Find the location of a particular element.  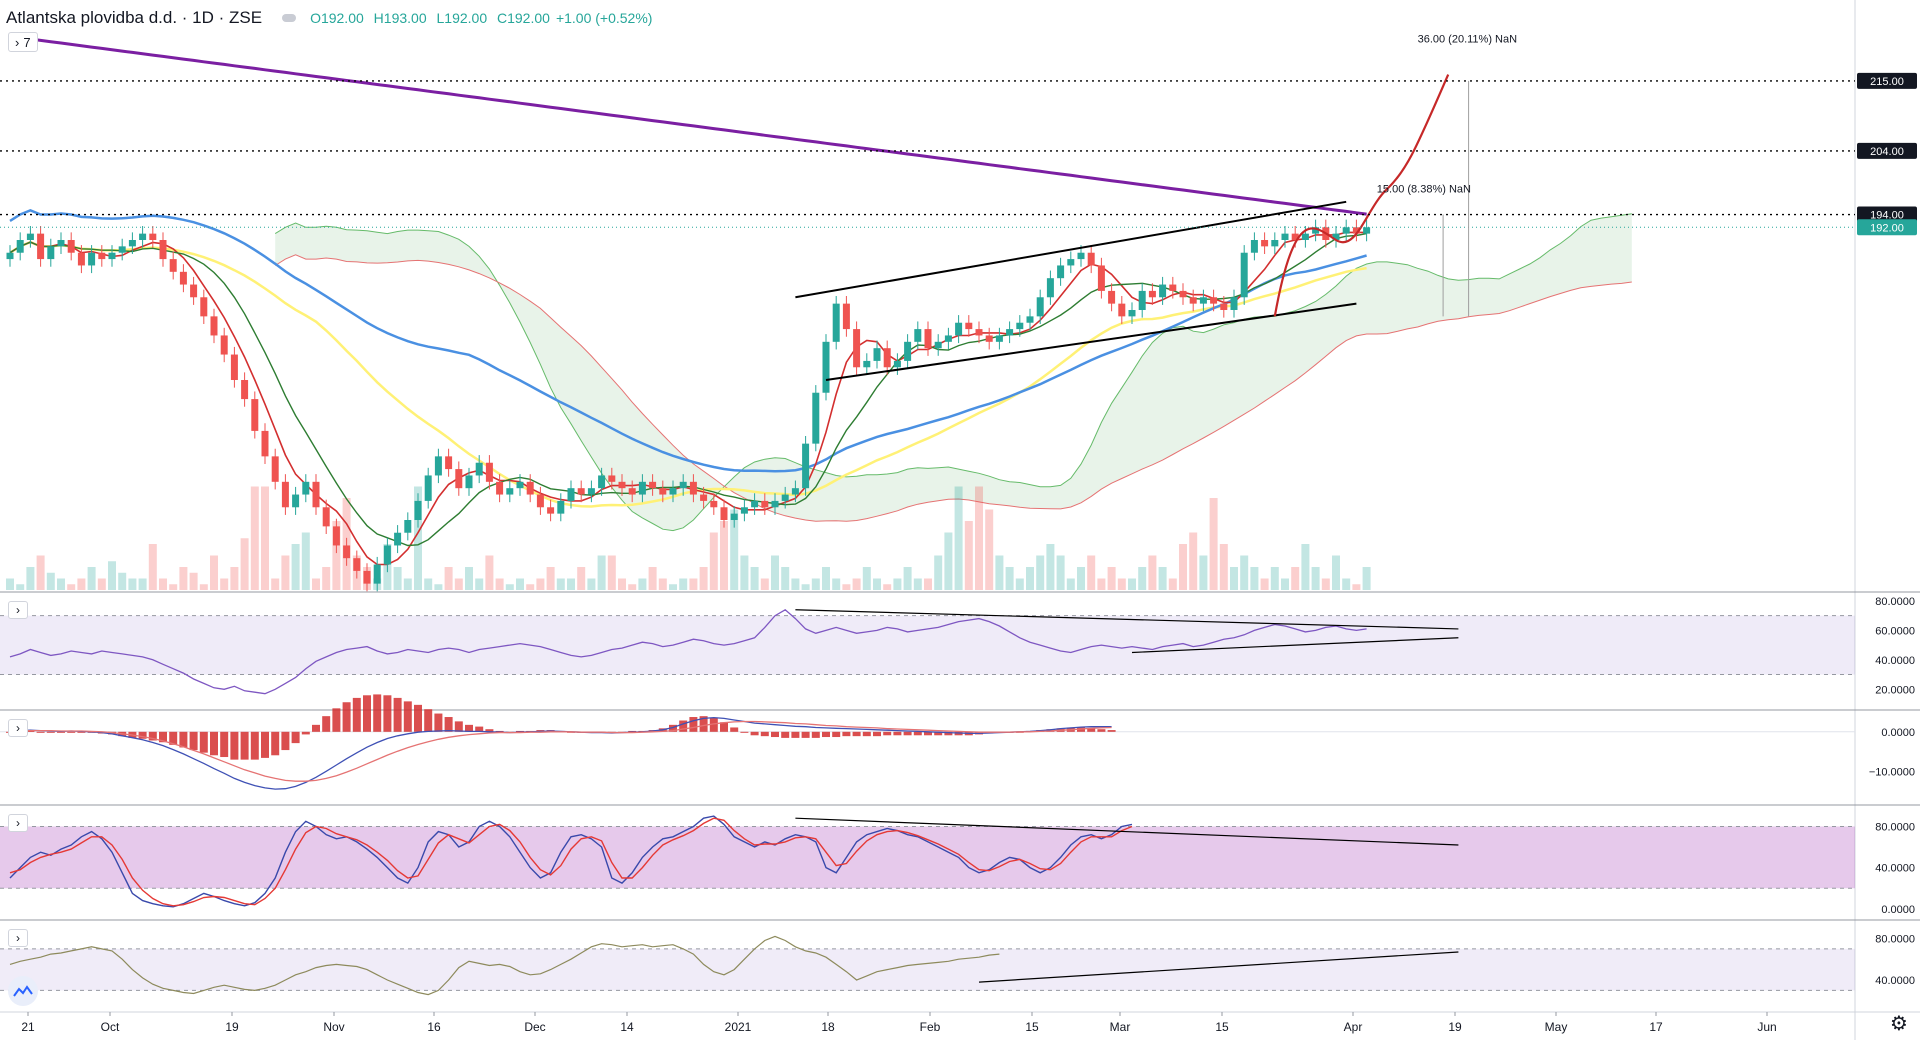

stoch-d-line is located at coordinates (571, 862).